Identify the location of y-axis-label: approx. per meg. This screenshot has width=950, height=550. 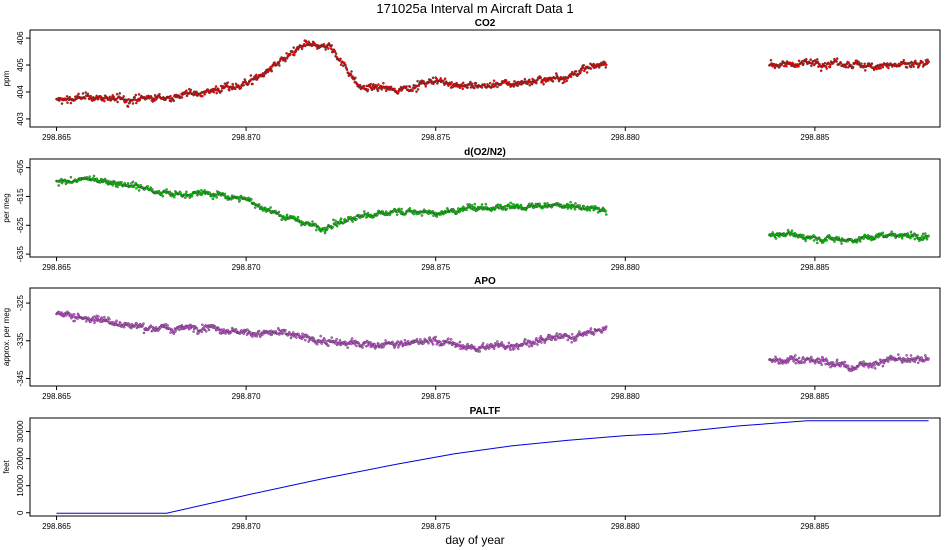
(6, 337).